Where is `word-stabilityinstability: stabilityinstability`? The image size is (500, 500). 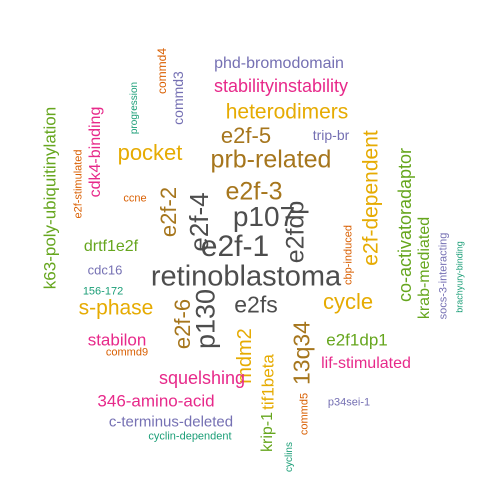
word-stabilityinstability: stabilityinstability is located at coordinates (281, 86).